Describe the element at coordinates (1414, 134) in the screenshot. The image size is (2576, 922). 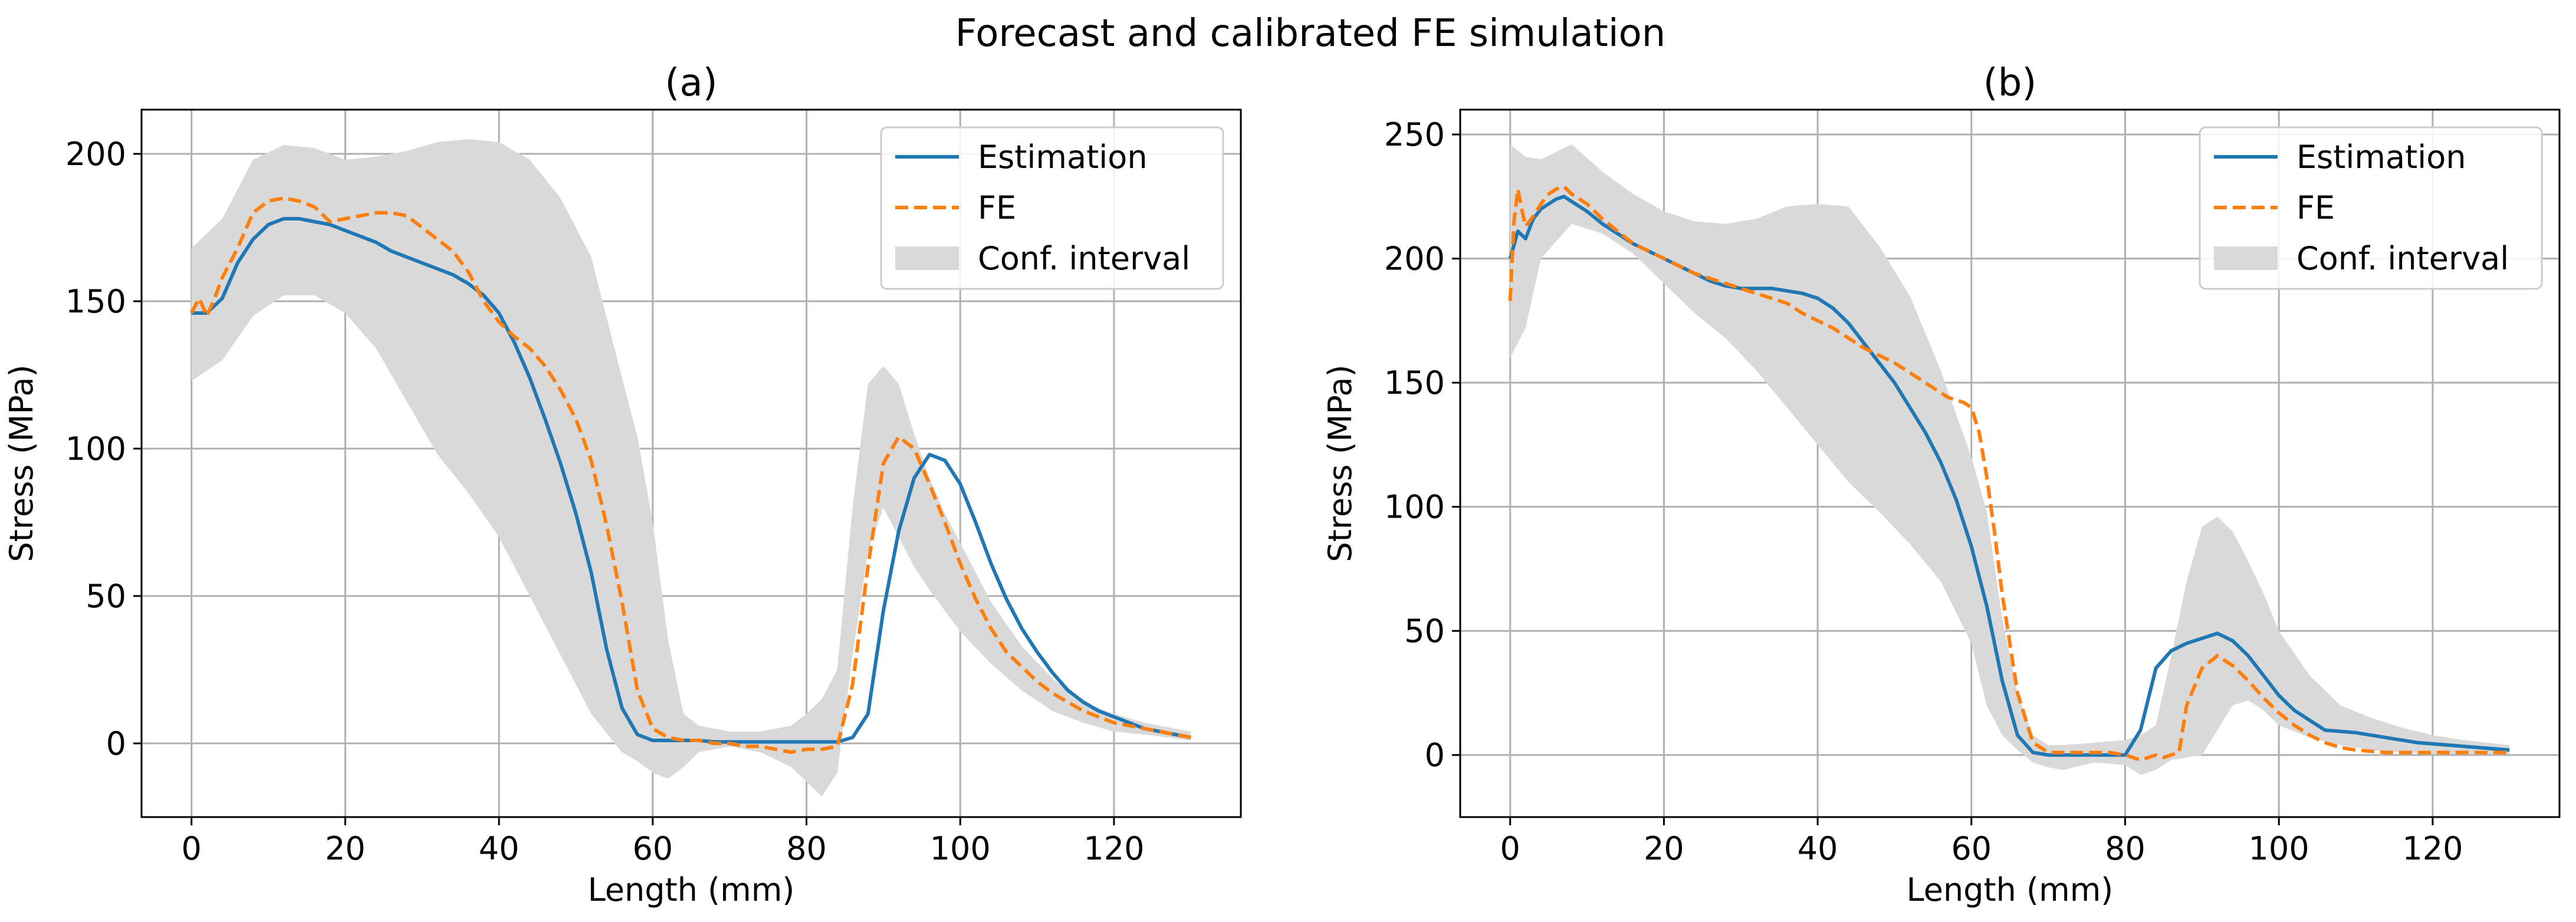
I see `y-tick-label: 250` at that location.